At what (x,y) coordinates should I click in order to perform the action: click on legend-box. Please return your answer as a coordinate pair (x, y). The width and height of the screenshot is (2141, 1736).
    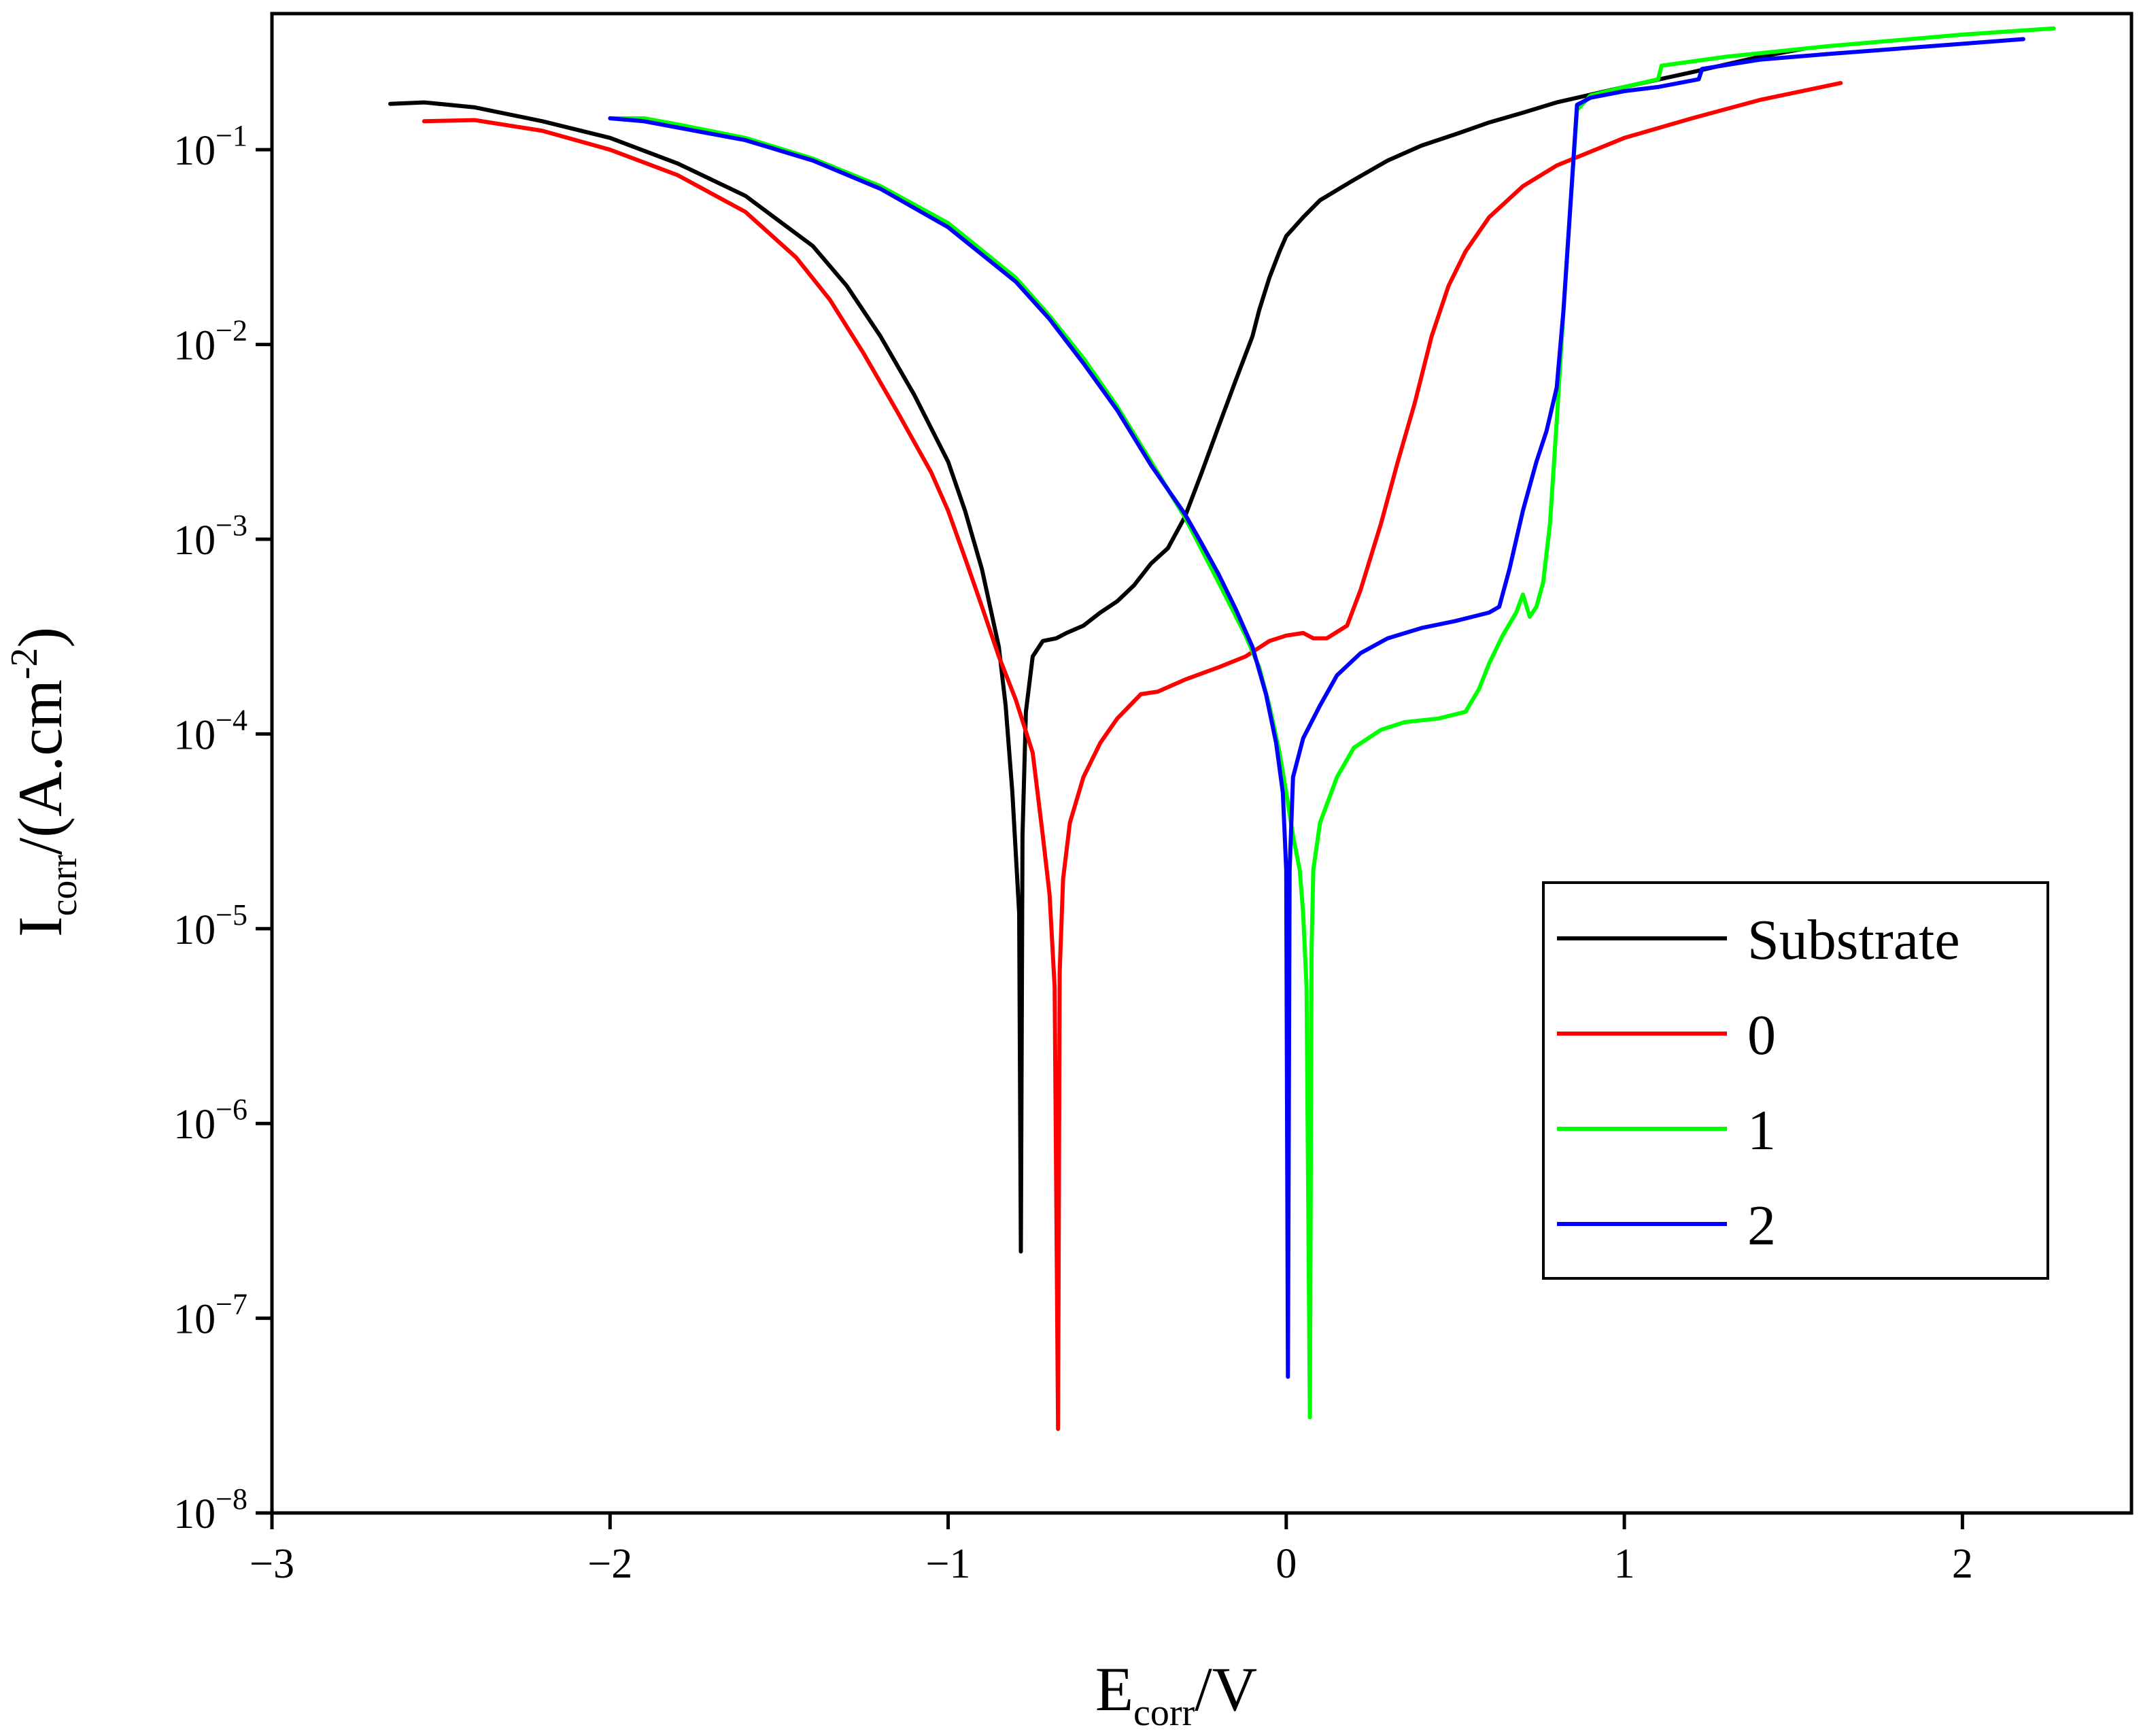
    Looking at the image, I should click on (1795, 1080).